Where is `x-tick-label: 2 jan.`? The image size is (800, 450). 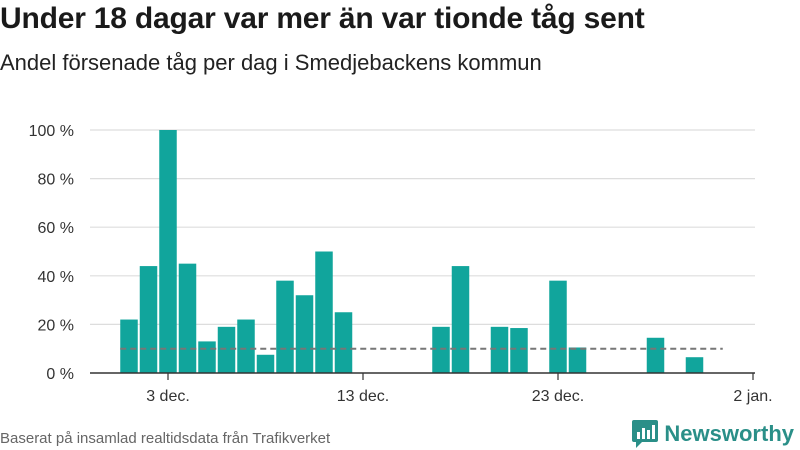 x-tick-label: 2 jan. is located at coordinates (752, 396).